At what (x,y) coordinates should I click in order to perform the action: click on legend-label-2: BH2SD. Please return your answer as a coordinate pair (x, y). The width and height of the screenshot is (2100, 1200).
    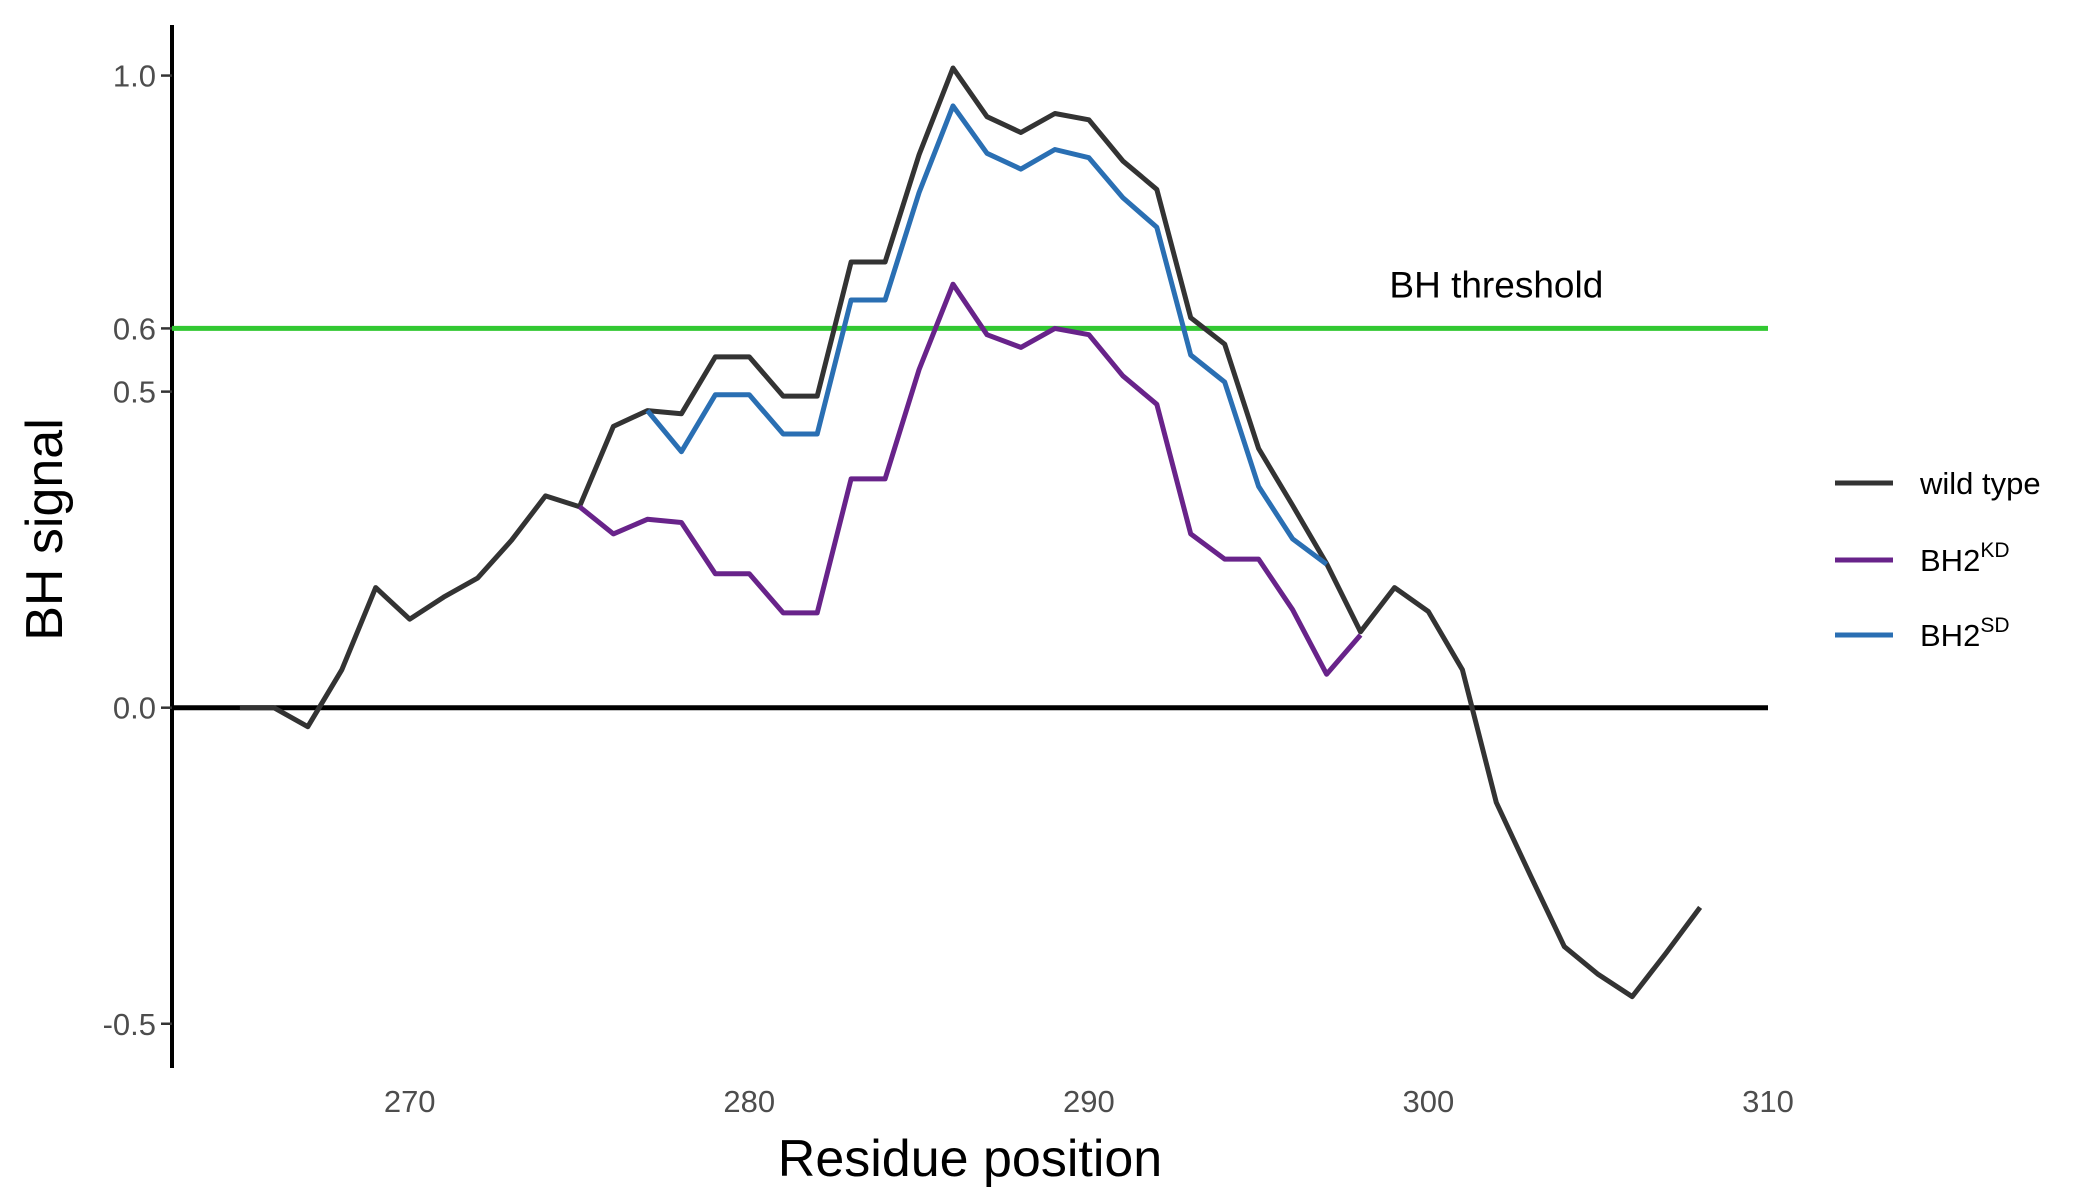
    Looking at the image, I should click on (1965, 633).